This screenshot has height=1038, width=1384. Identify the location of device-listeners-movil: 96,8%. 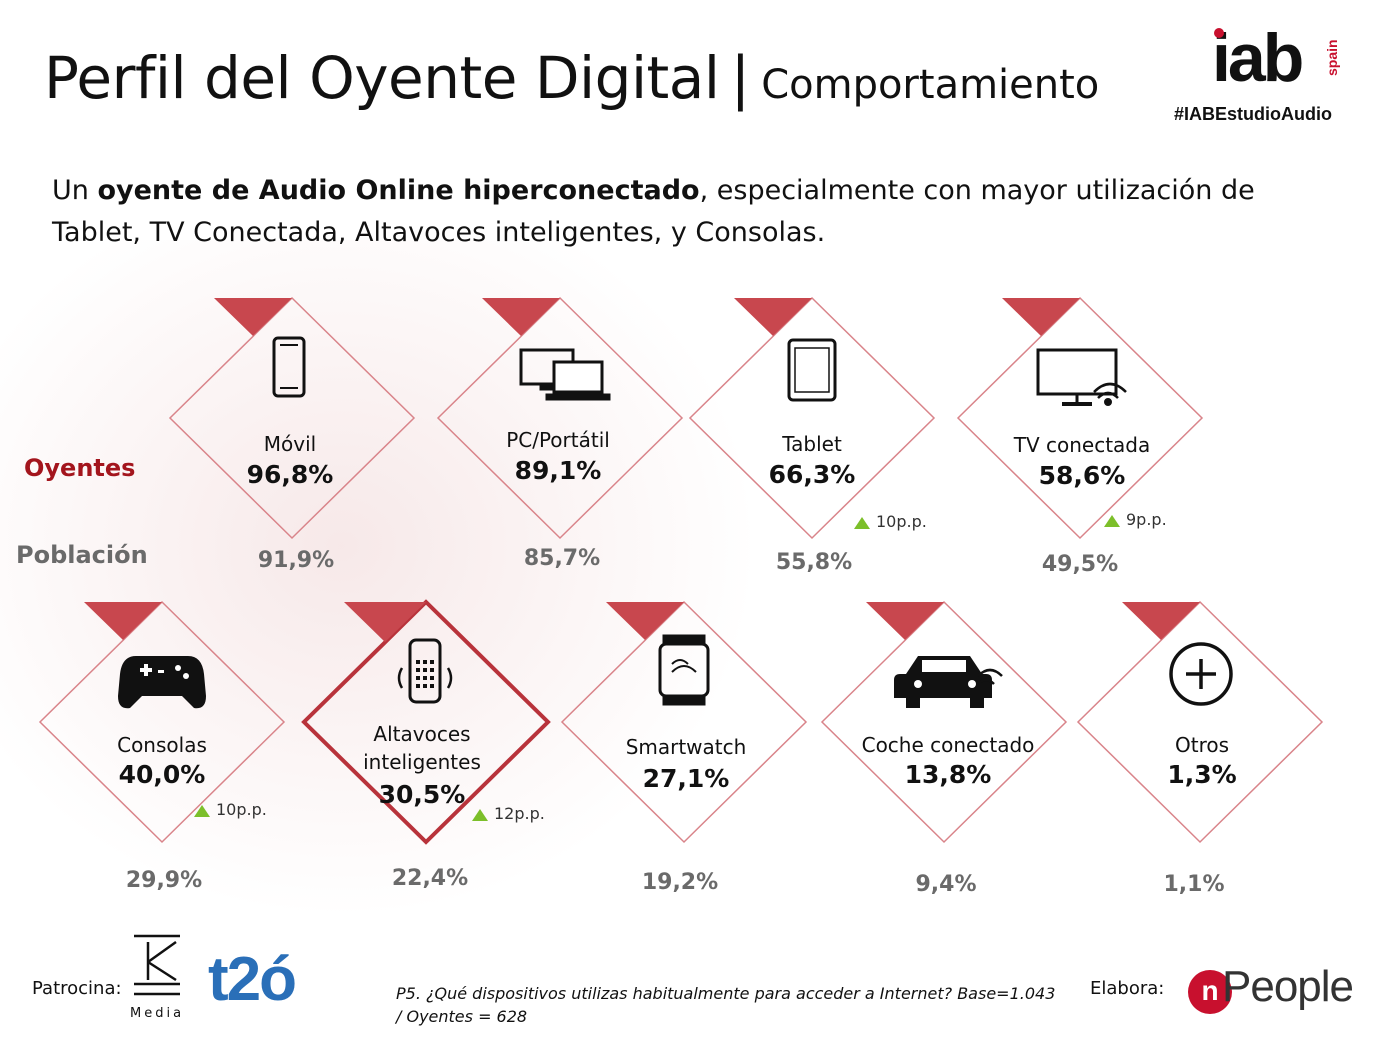
(290, 474).